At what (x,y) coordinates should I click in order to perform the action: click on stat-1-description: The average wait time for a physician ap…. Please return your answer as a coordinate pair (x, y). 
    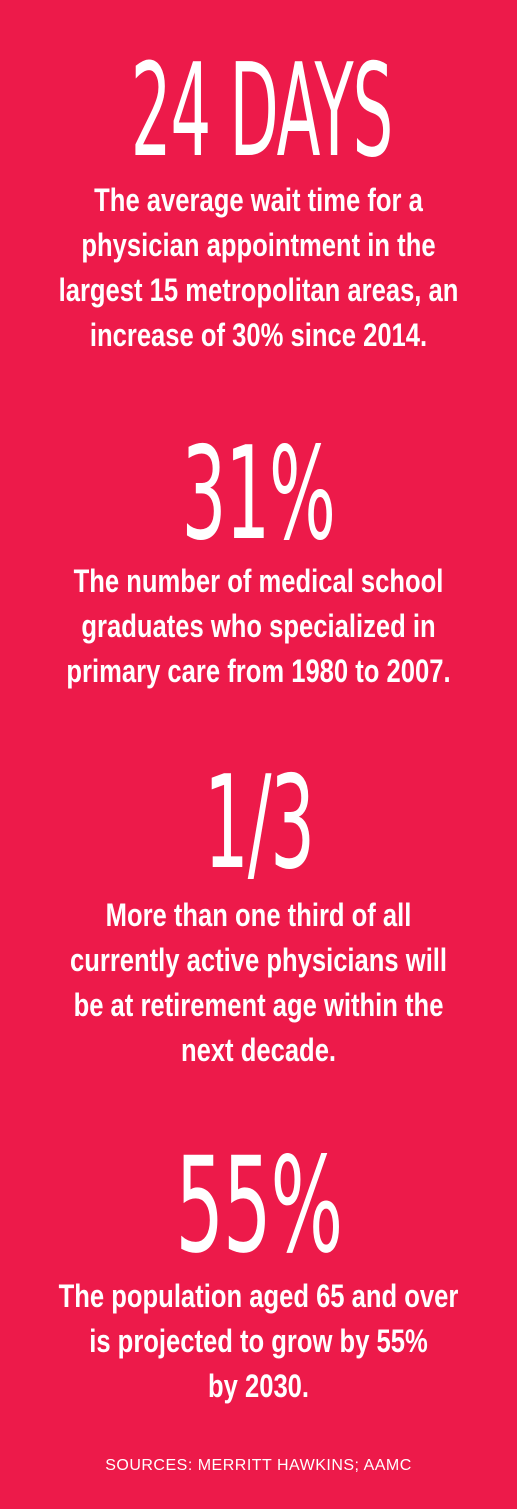
    Looking at the image, I should click on (258, 268).